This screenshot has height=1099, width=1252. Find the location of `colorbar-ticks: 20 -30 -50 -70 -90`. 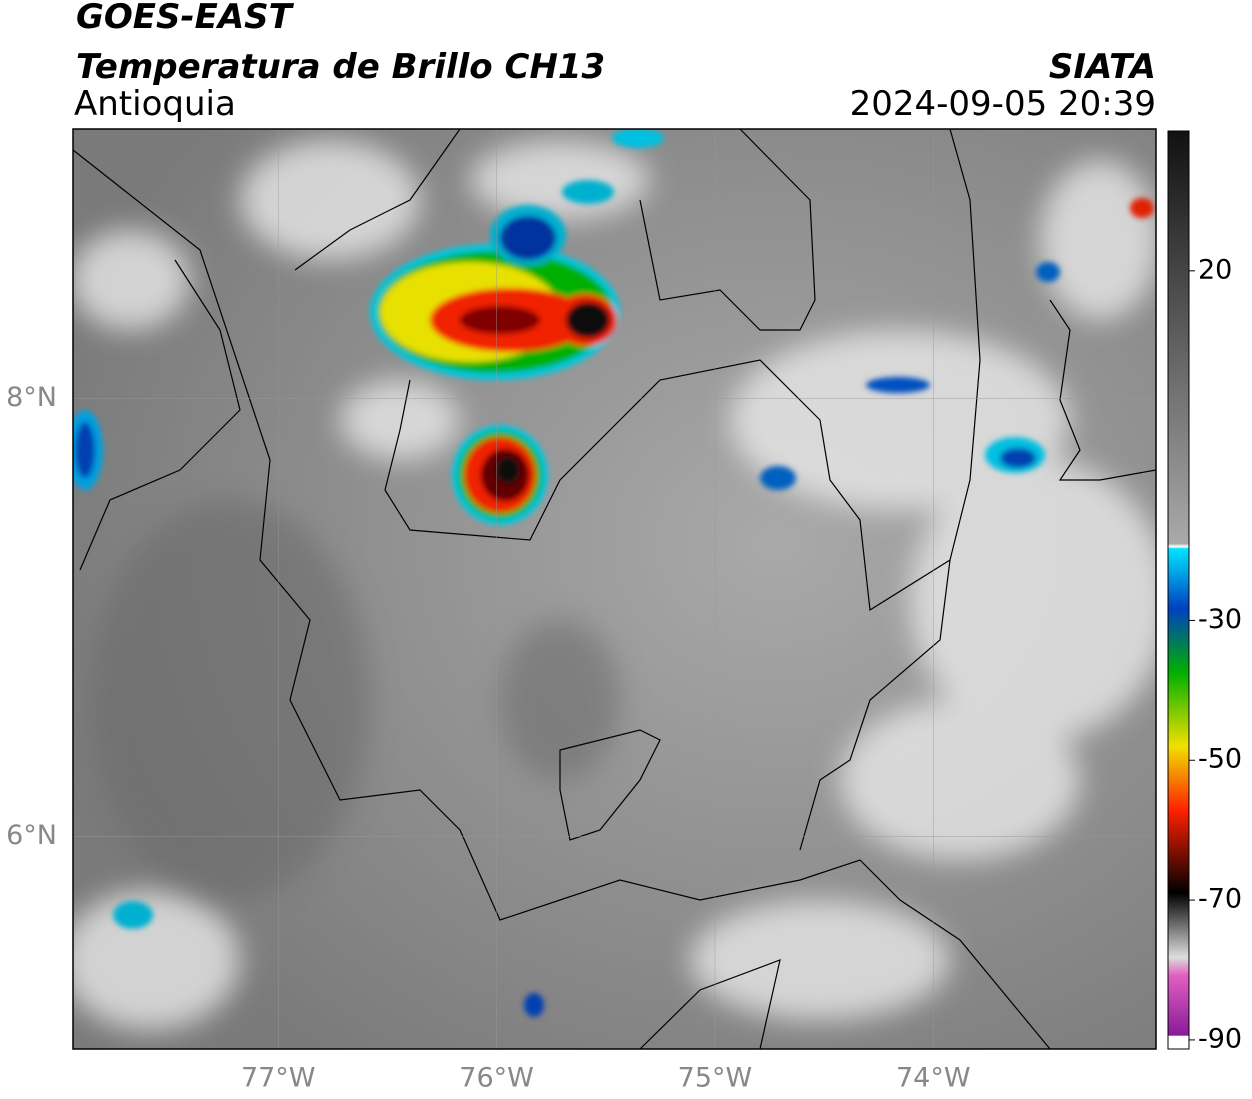

colorbar-ticks: 20 -30 -50 -70 -90 is located at coordinates (1215, 654).